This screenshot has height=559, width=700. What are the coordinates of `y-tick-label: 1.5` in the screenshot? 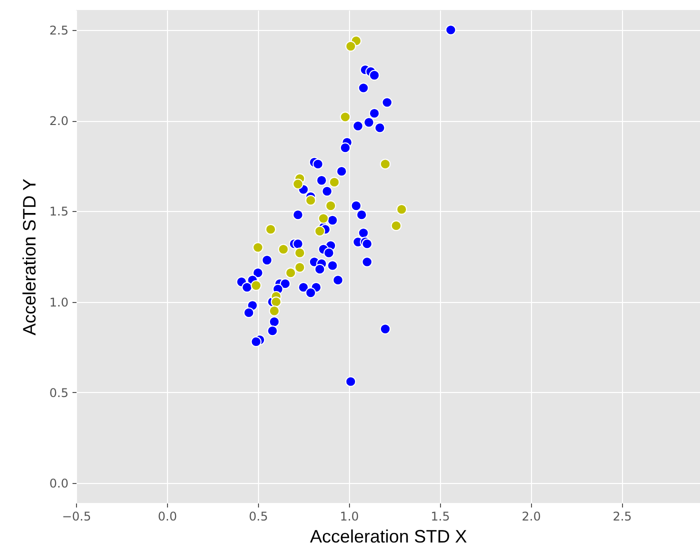 It's located at (58, 211).